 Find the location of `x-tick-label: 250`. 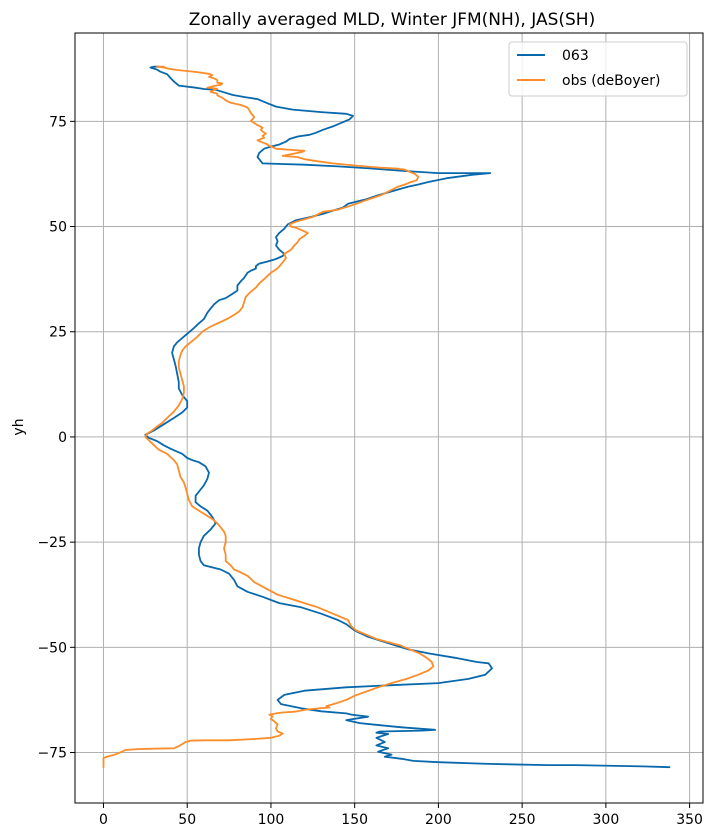

x-tick-label: 250 is located at coordinates (522, 820).